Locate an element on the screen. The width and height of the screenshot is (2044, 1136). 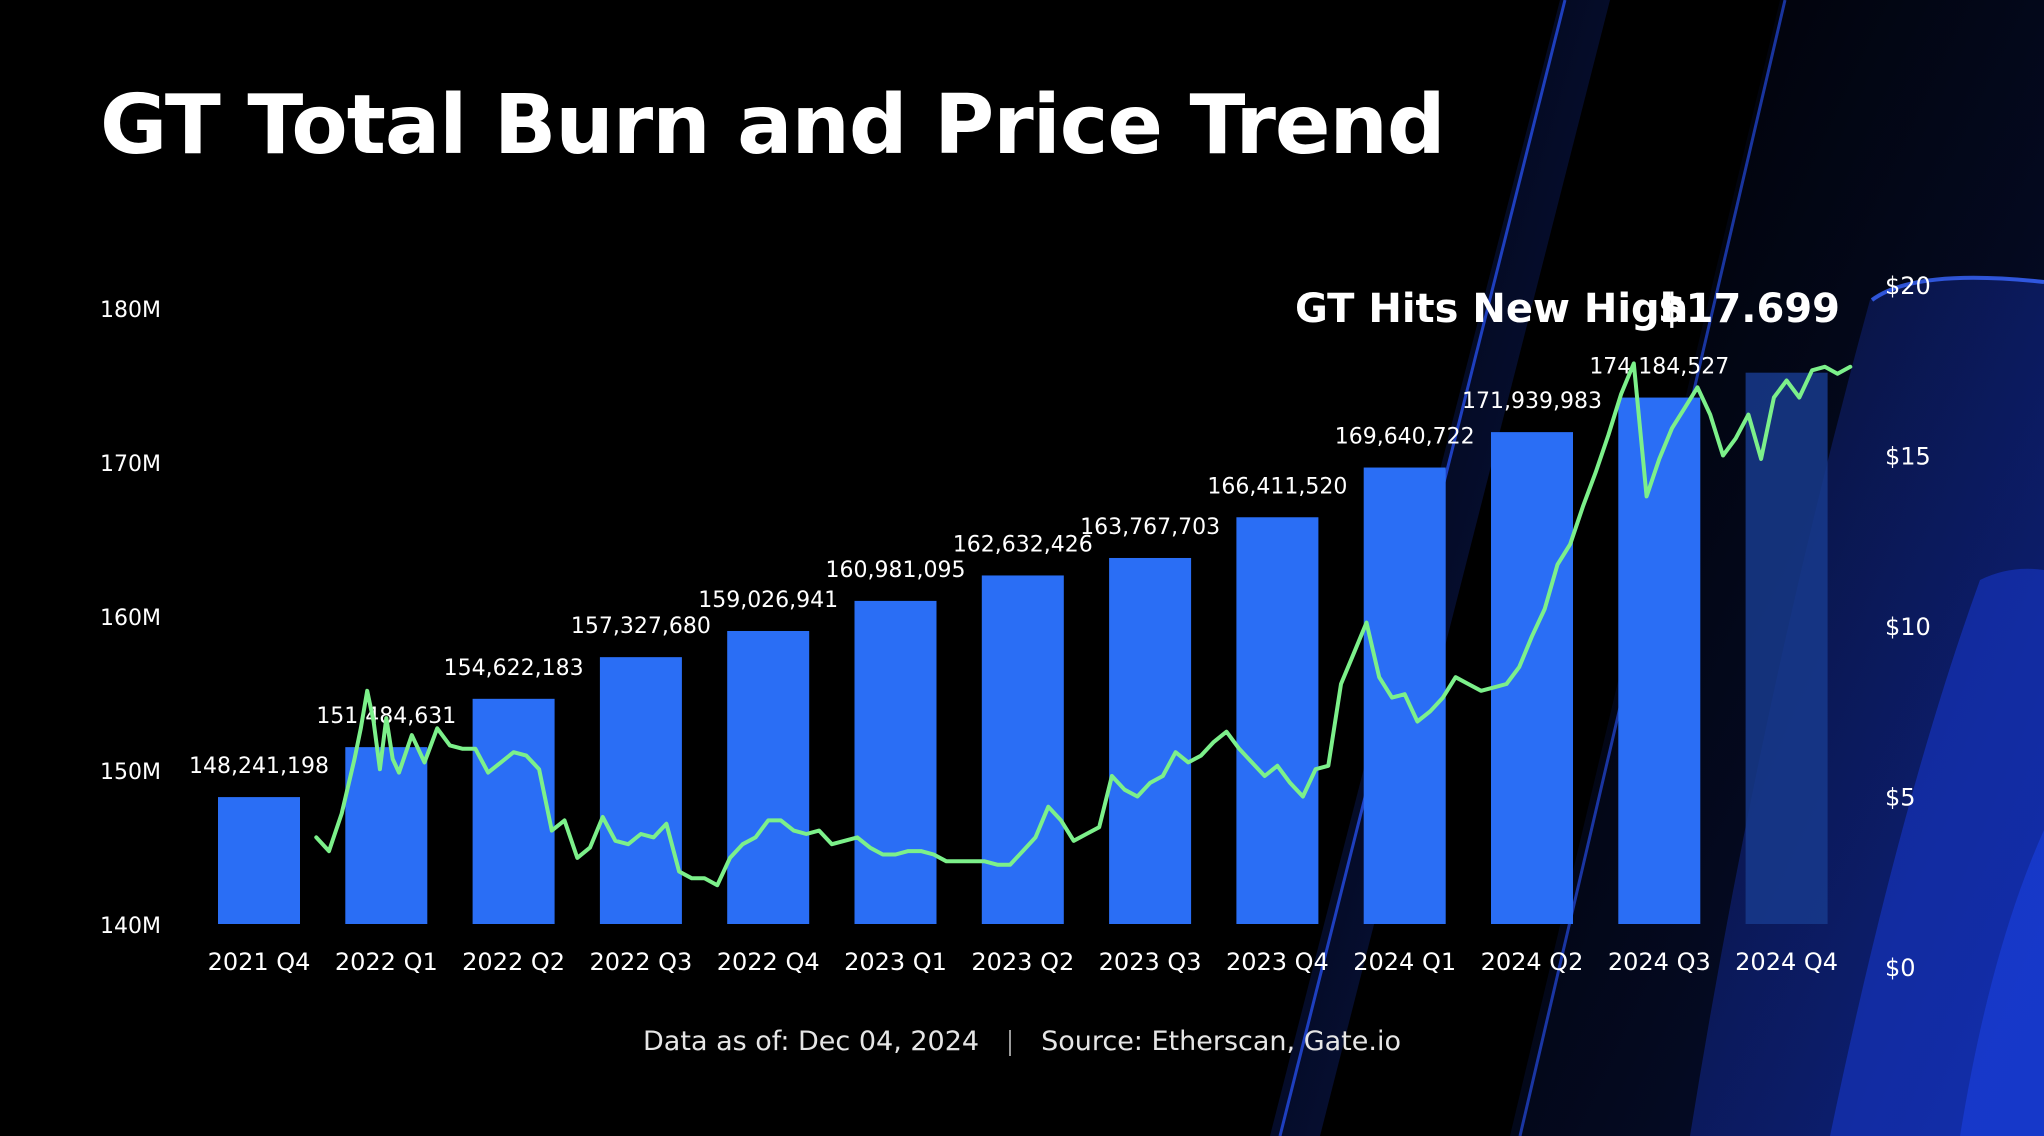
data-as-of-text: Data as of: Dec 04, 2024 is located at coordinates (811, 1041).